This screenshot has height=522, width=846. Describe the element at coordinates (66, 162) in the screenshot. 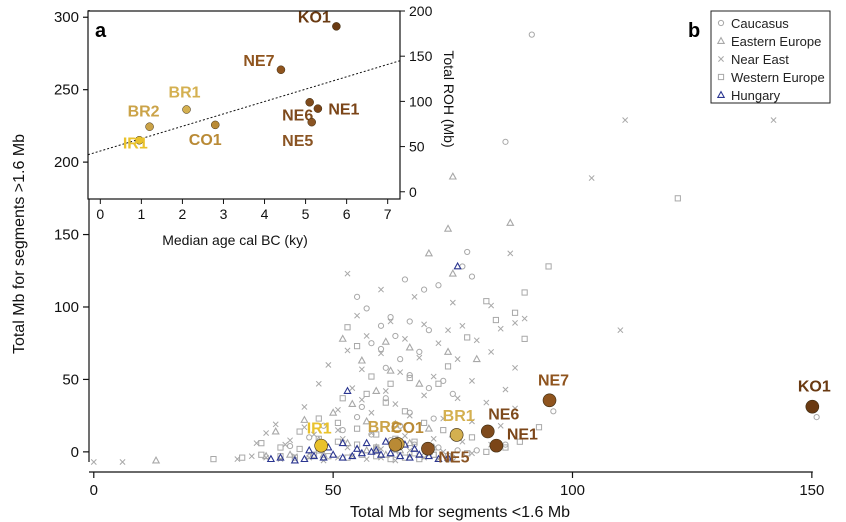

I see `main-y-tick-label: 200` at that location.